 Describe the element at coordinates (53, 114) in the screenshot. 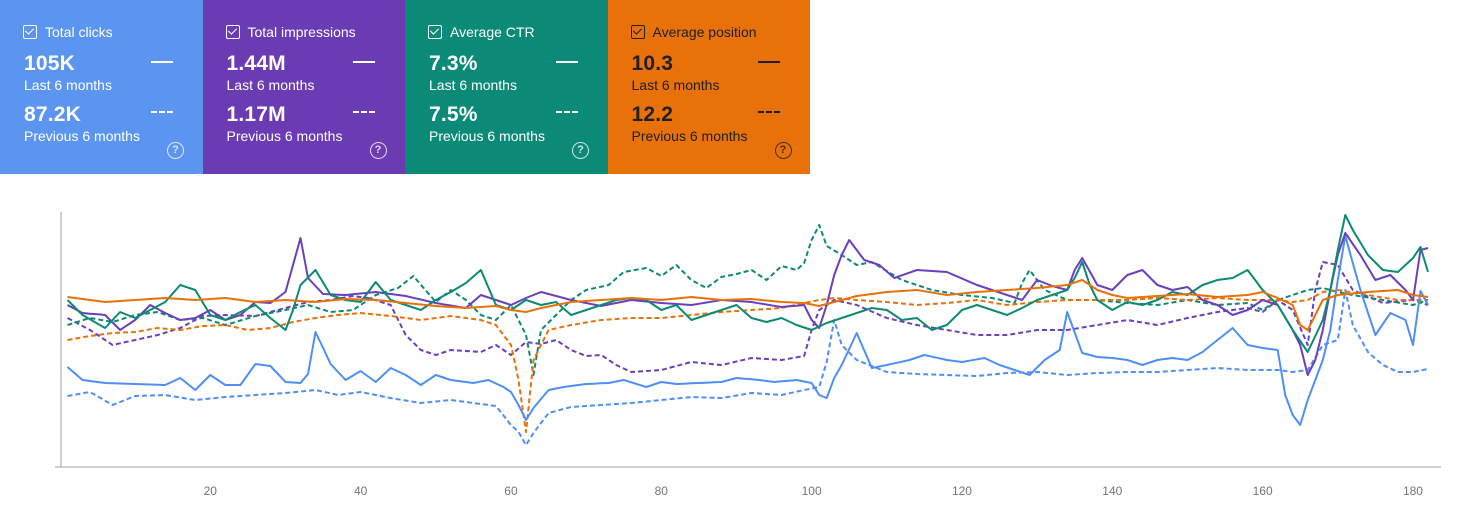

I see `previous-value: 87.2K` at that location.